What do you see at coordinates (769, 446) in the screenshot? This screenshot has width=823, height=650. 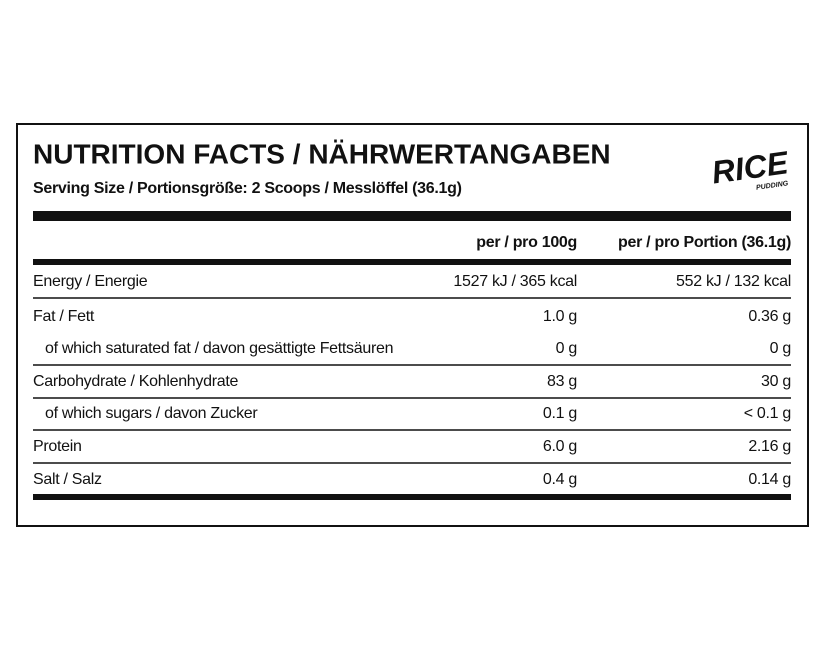 I see `cell-per-portion: 2.16 g` at bounding box center [769, 446].